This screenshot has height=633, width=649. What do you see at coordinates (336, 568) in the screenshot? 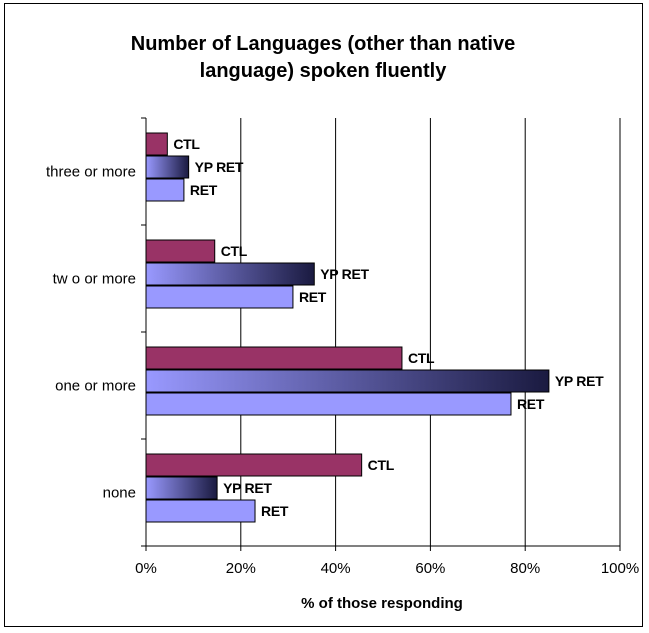
I see `x-tick-label: 40%` at bounding box center [336, 568].